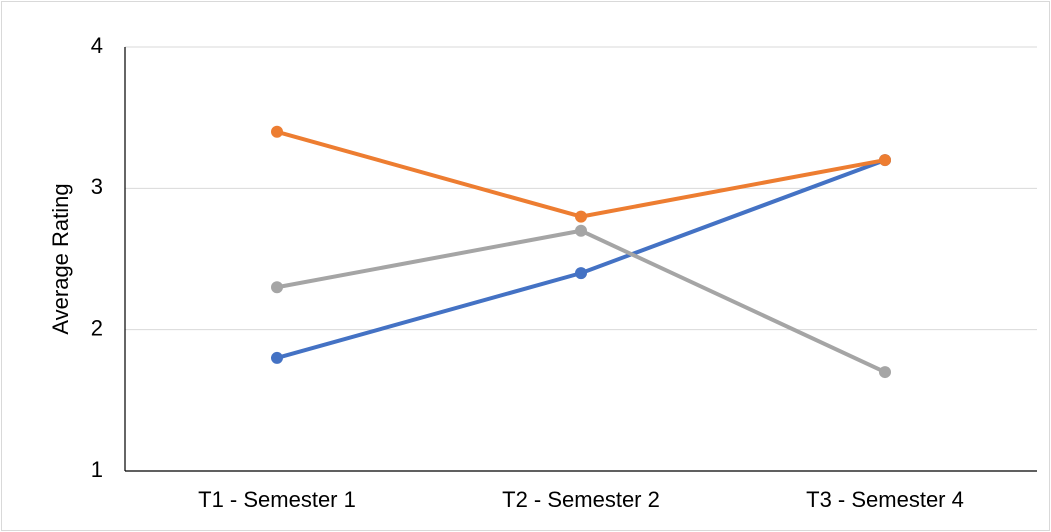 Image resolution: width=1051 pixels, height=532 pixels. Describe the element at coordinates (97, 186) in the screenshot. I see `y-tick-label: 3` at that location.